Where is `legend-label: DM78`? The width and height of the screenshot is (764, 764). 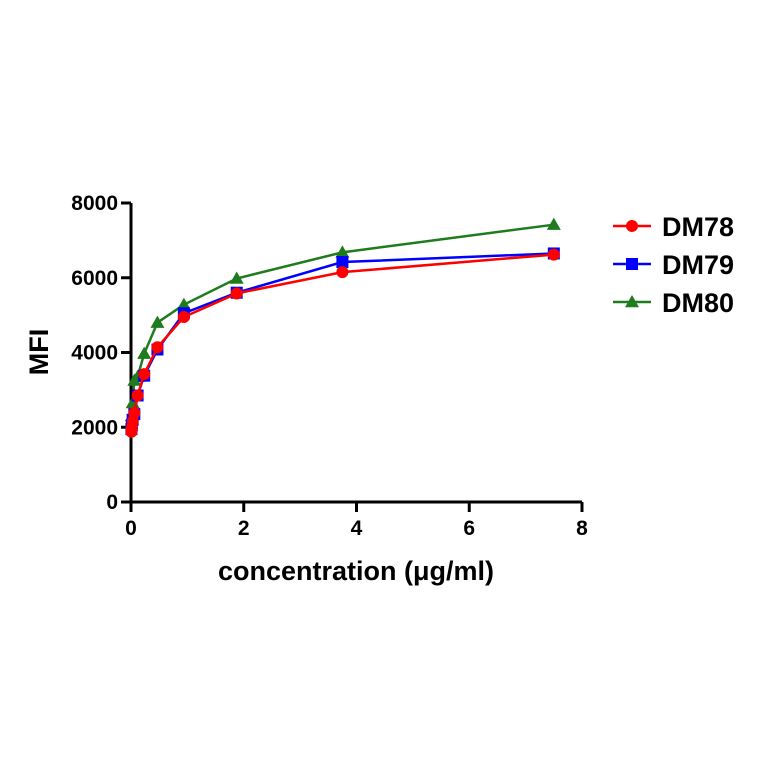
legend-label: DM78 is located at coordinates (698, 227).